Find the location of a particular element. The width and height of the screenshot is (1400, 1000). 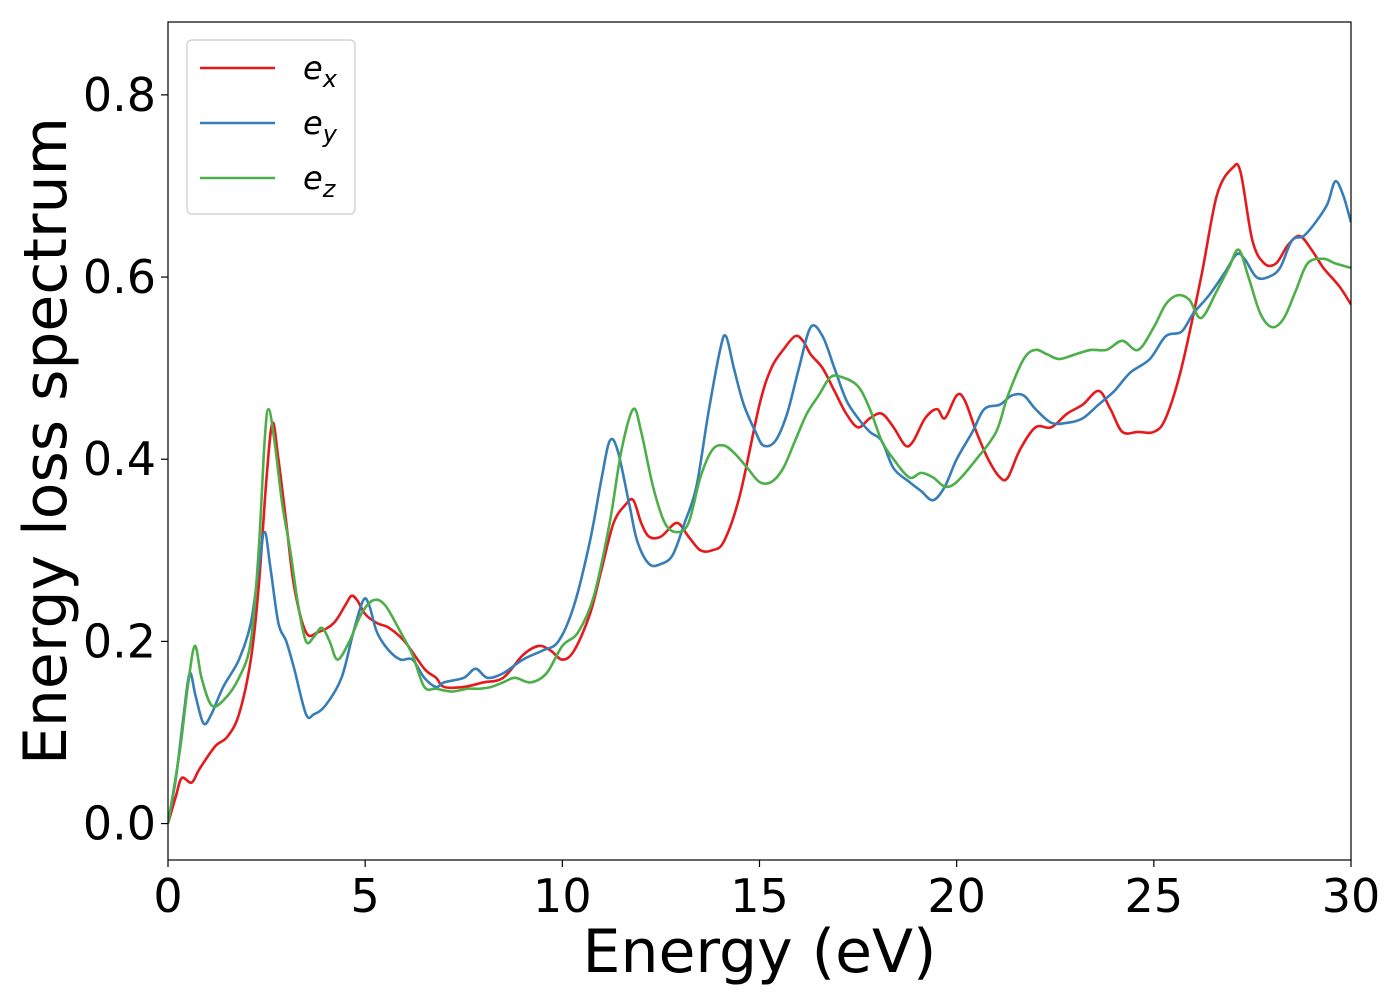

x-tick-label: 20 is located at coordinates (956, 896).